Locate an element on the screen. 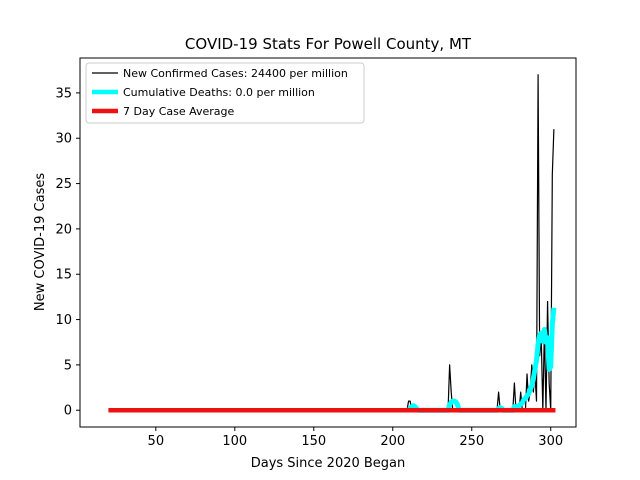  legend-box is located at coordinates (225, 93).